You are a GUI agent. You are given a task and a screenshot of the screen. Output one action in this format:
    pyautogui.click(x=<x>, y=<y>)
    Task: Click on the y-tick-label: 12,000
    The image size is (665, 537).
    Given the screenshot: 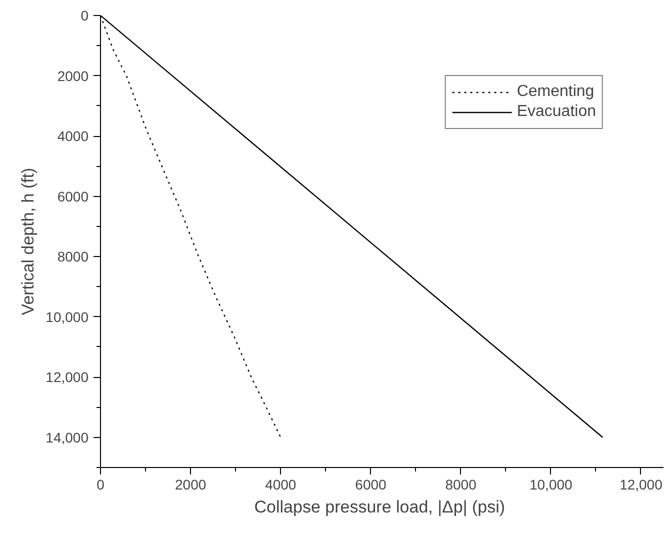 What is the action you would take?
    pyautogui.click(x=67, y=377)
    